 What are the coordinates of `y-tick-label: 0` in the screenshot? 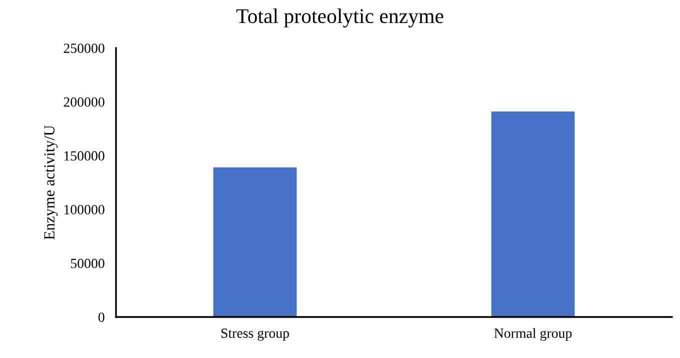 It's located at (101, 317).